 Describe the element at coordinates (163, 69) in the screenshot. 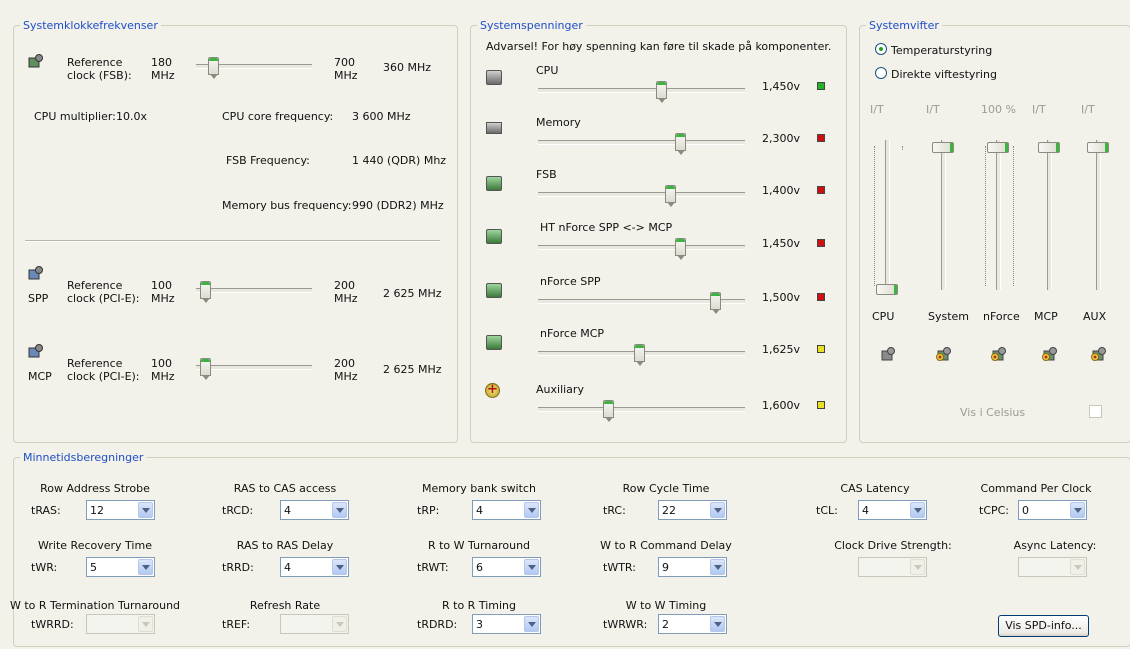

I see `fsb-min: 180 MHz` at that location.